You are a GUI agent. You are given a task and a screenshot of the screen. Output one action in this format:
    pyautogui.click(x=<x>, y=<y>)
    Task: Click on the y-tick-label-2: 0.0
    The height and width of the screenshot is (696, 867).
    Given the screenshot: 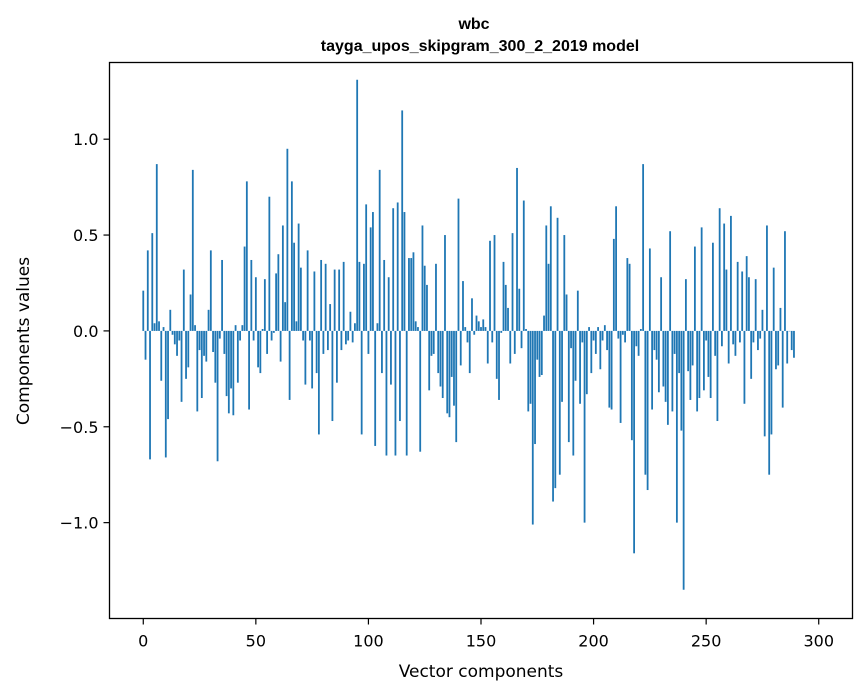 What is the action you would take?
    pyautogui.click(x=85, y=331)
    